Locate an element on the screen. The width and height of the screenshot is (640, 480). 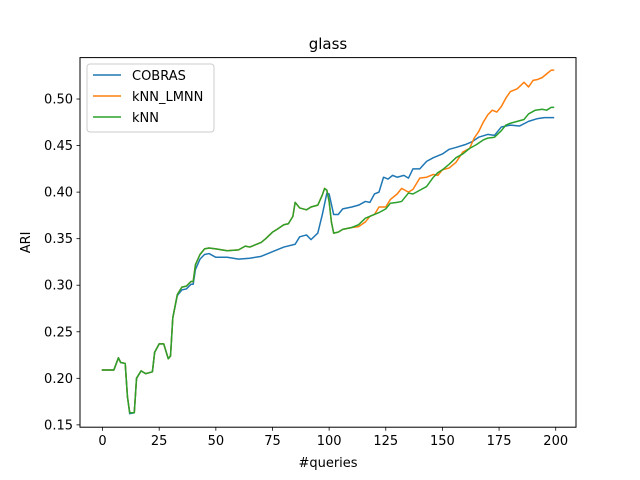
legend: COBRAS kNN_LMNN kNN is located at coordinates (150, 98).